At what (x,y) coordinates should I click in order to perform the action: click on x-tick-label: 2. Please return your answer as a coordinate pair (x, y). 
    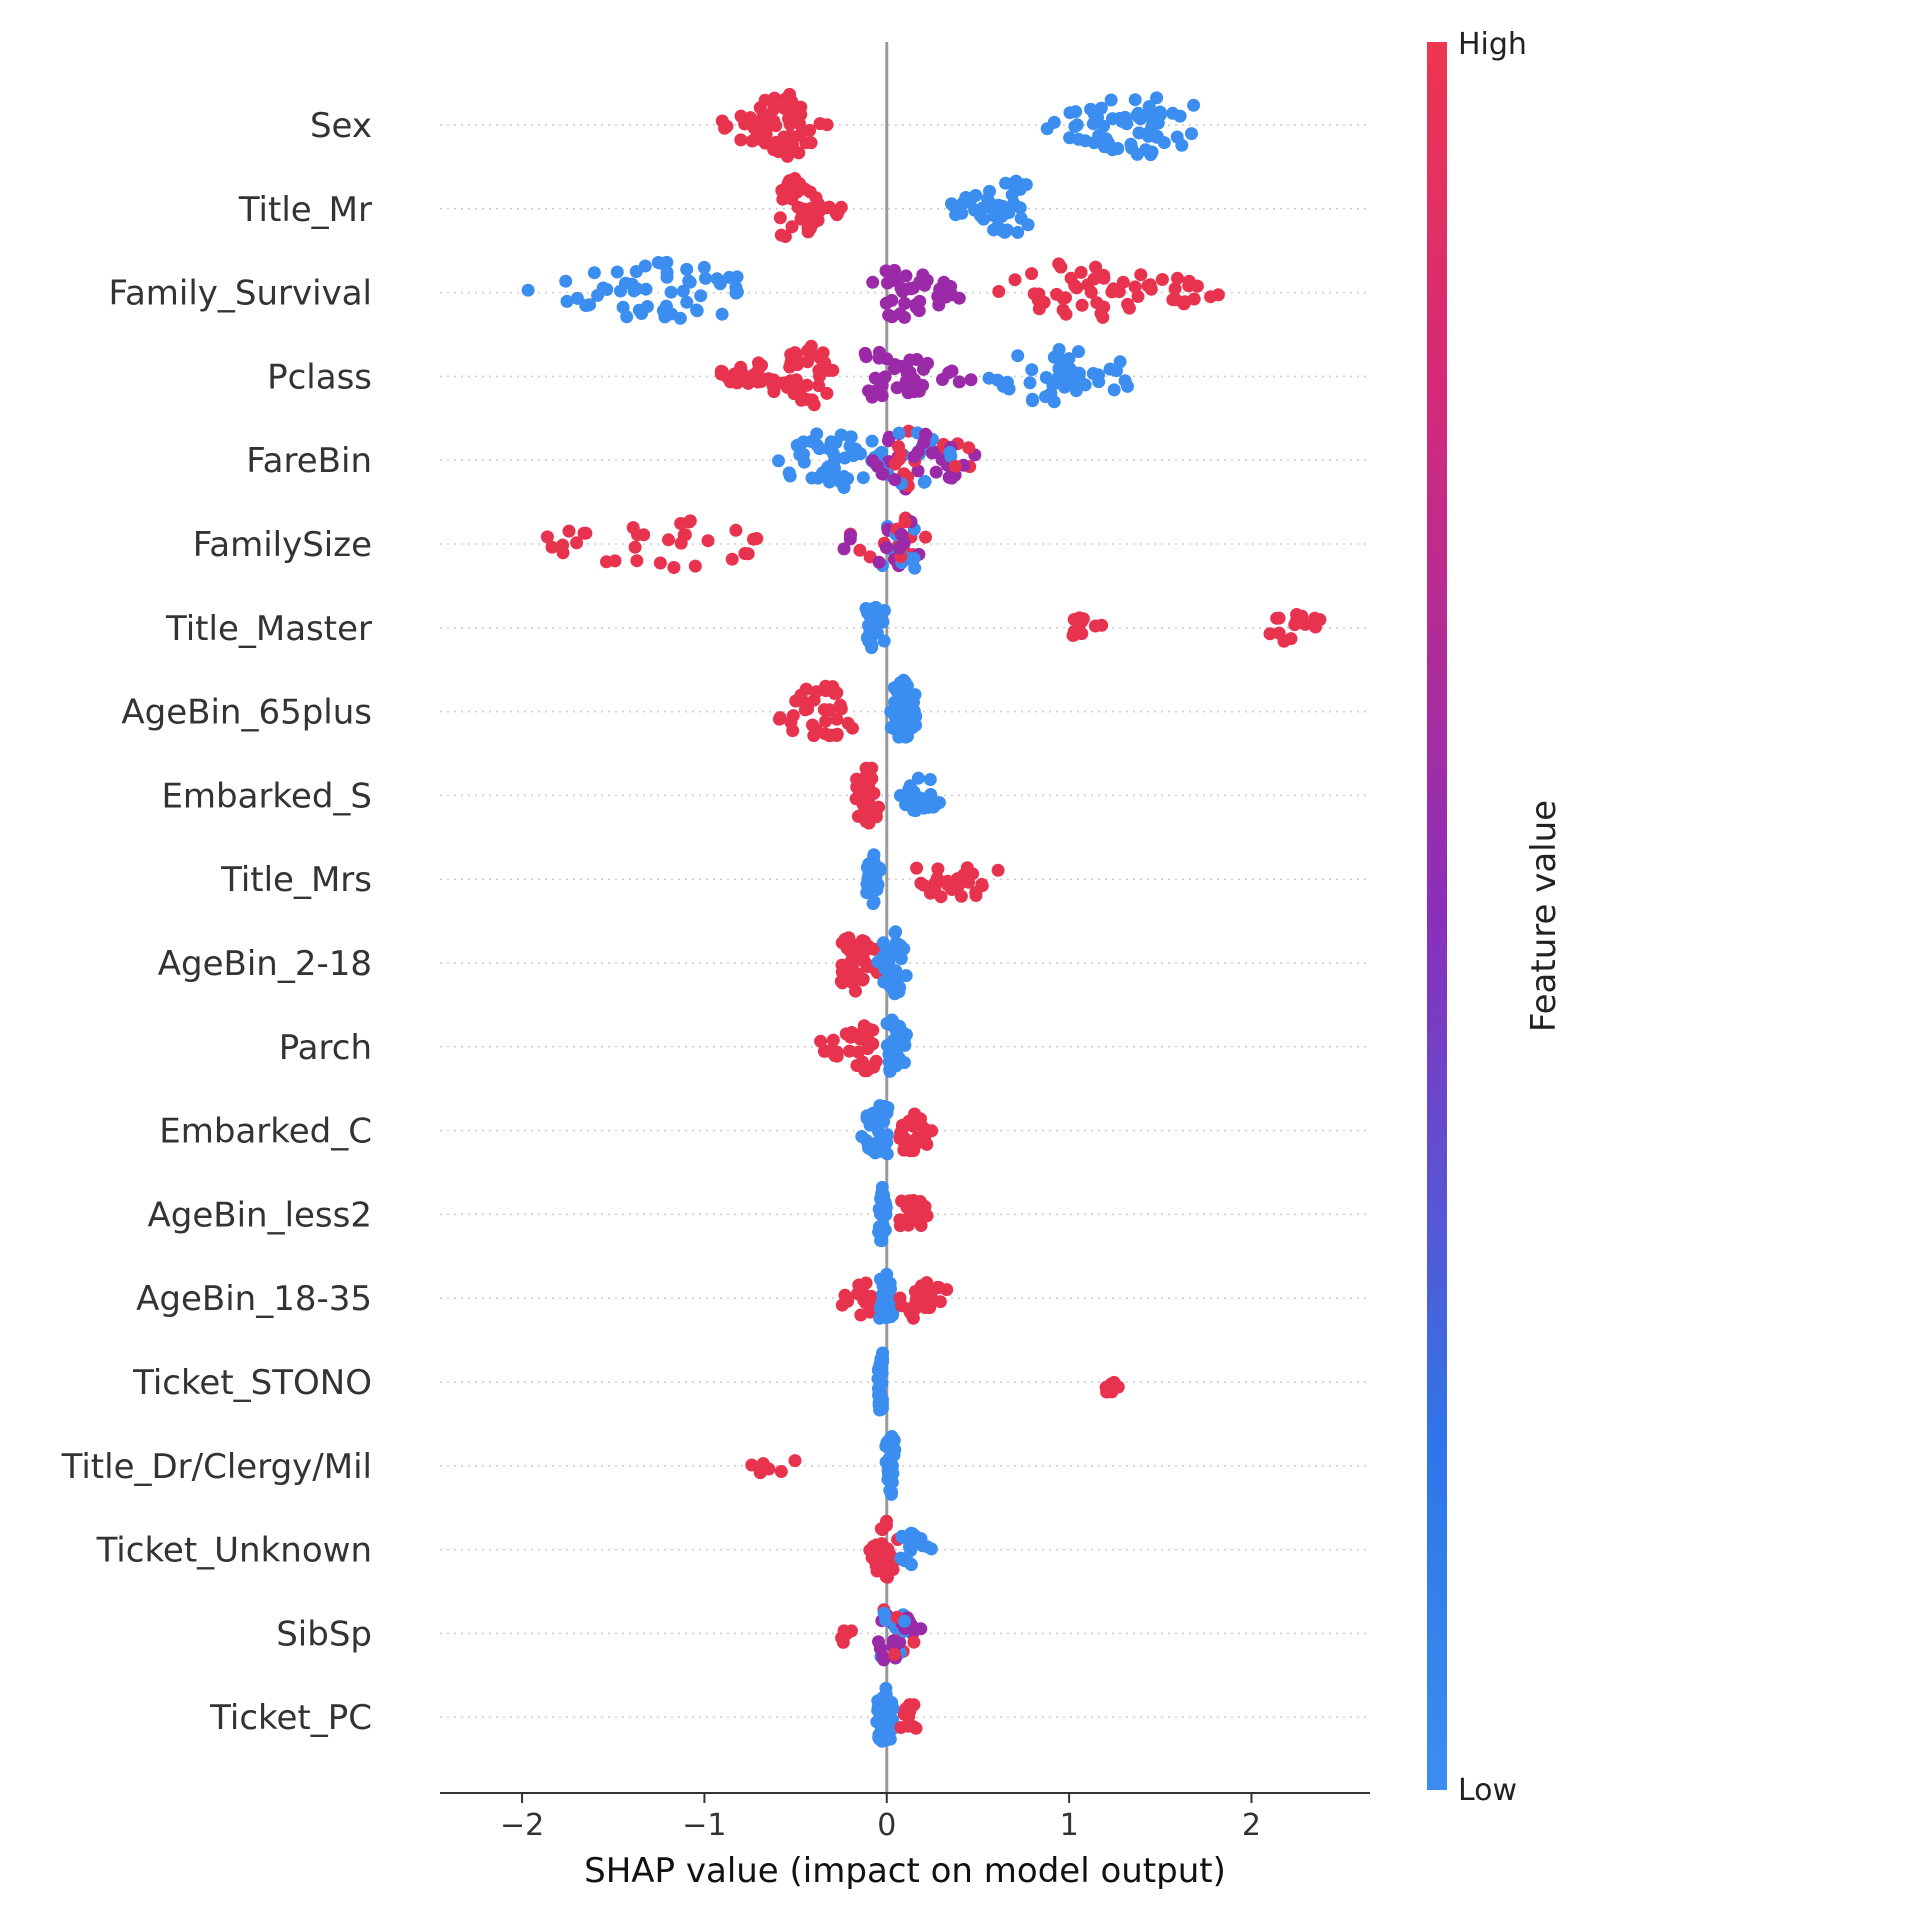
    Looking at the image, I should click on (1251, 1825).